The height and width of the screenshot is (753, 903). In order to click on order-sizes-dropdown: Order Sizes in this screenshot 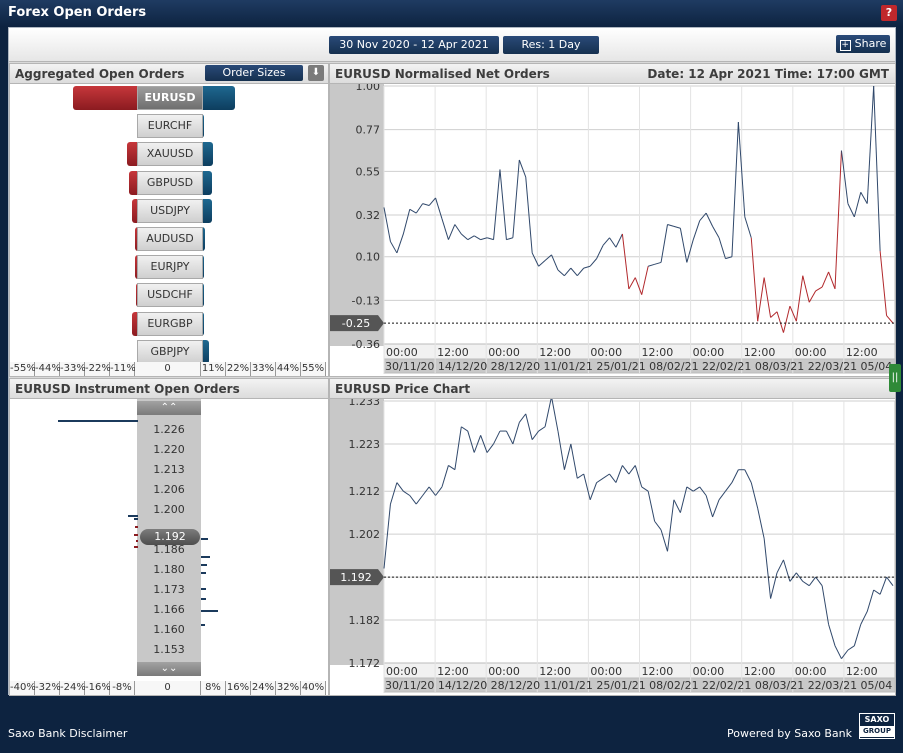, I will do `click(254, 73)`.